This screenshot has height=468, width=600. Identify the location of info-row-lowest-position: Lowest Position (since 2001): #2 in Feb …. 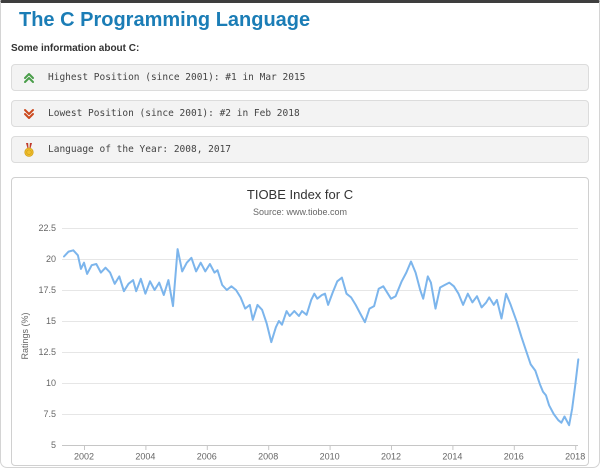
(300, 113).